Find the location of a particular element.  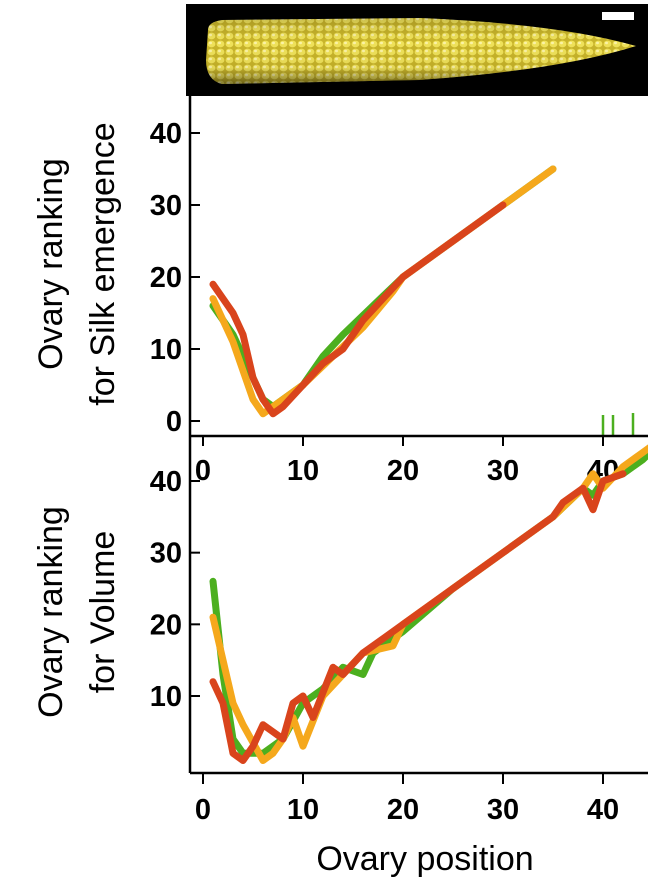

y-tick-label: 0 is located at coordinates (174, 422).